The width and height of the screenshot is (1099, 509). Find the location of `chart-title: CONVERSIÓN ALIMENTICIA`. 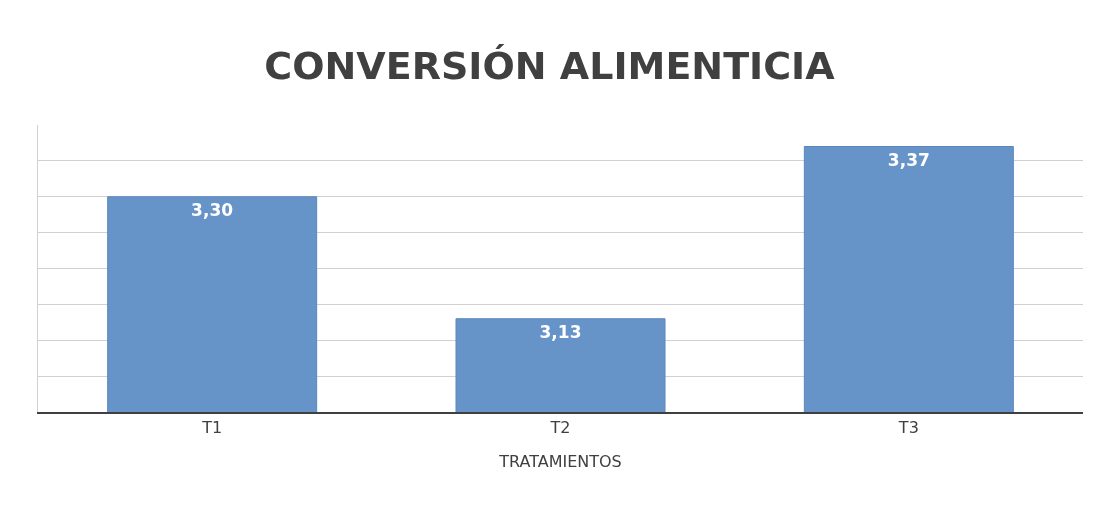

chart-title: CONVERSIÓN ALIMENTICIA is located at coordinates (550, 66).